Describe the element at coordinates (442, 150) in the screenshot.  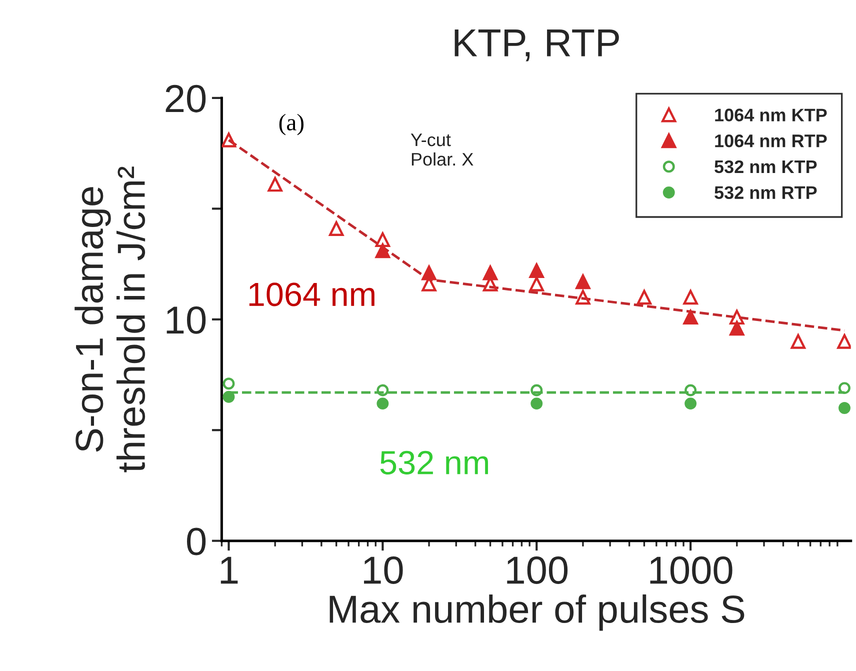
I see `annotation: Y-cut Polar. X` at that location.